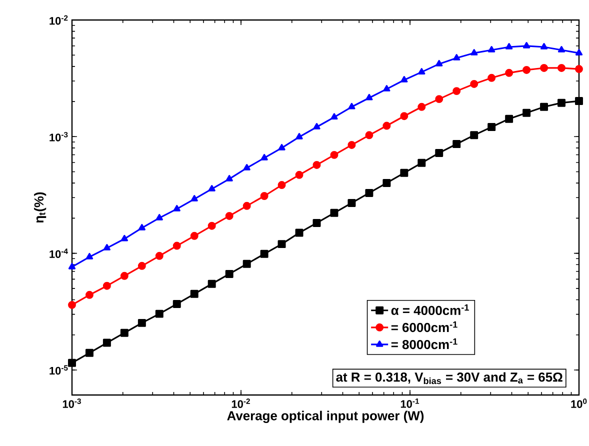 The width and height of the screenshot is (589, 446). Describe the element at coordinates (59, 137) in the screenshot. I see `y-tick-label: 10$^{-3}$` at that location.